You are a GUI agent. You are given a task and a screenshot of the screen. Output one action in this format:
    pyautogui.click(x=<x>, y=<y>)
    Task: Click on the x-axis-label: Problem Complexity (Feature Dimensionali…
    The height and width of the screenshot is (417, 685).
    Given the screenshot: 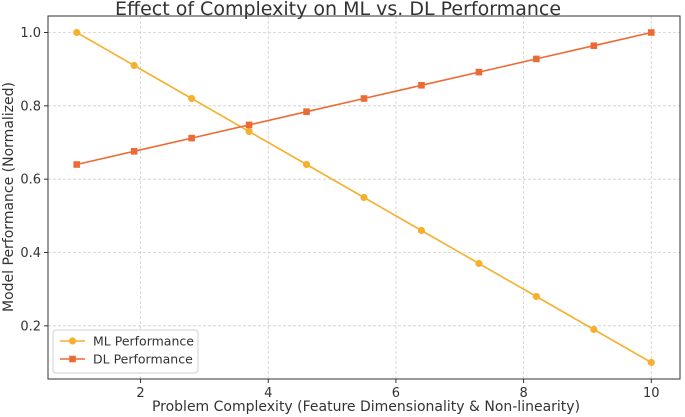 What is the action you would take?
    pyautogui.click(x=366, y=407)
    